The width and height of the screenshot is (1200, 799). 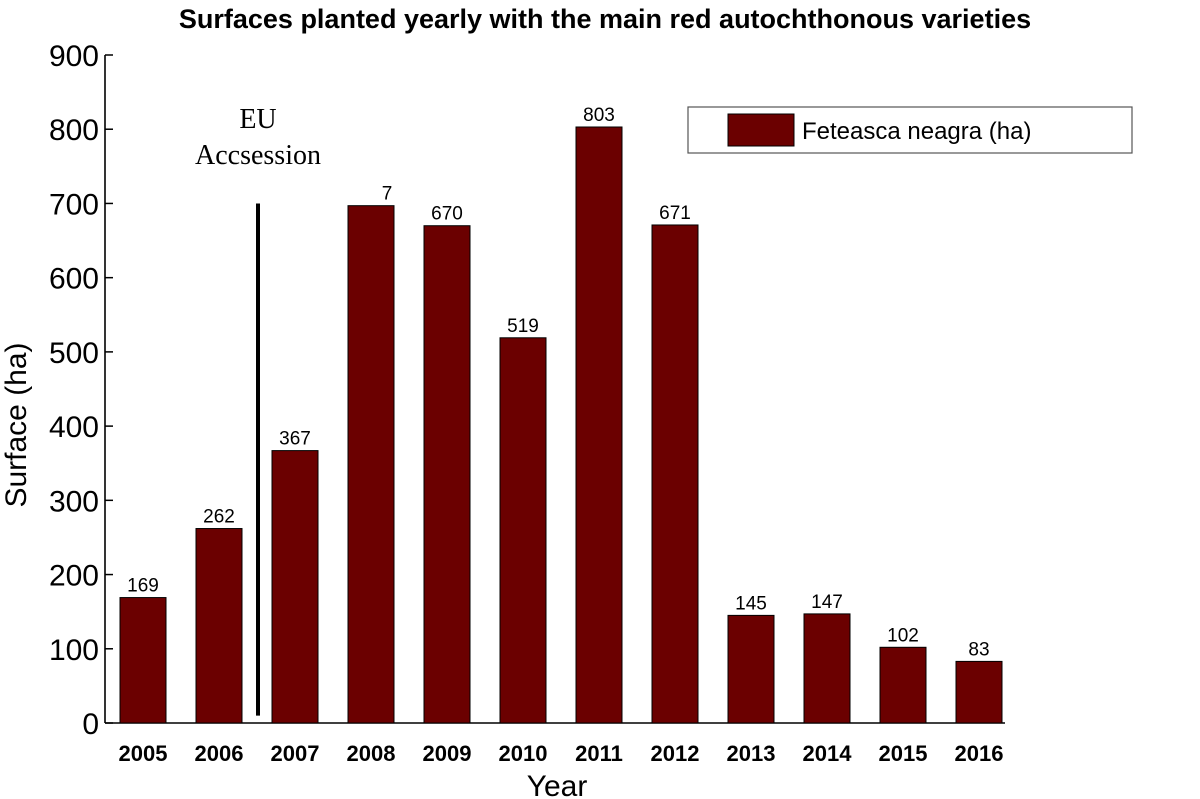 What do you see at coordinates (371, 464) in the screenshot?
I see `bar-2008` at bounding box center [371, 464].